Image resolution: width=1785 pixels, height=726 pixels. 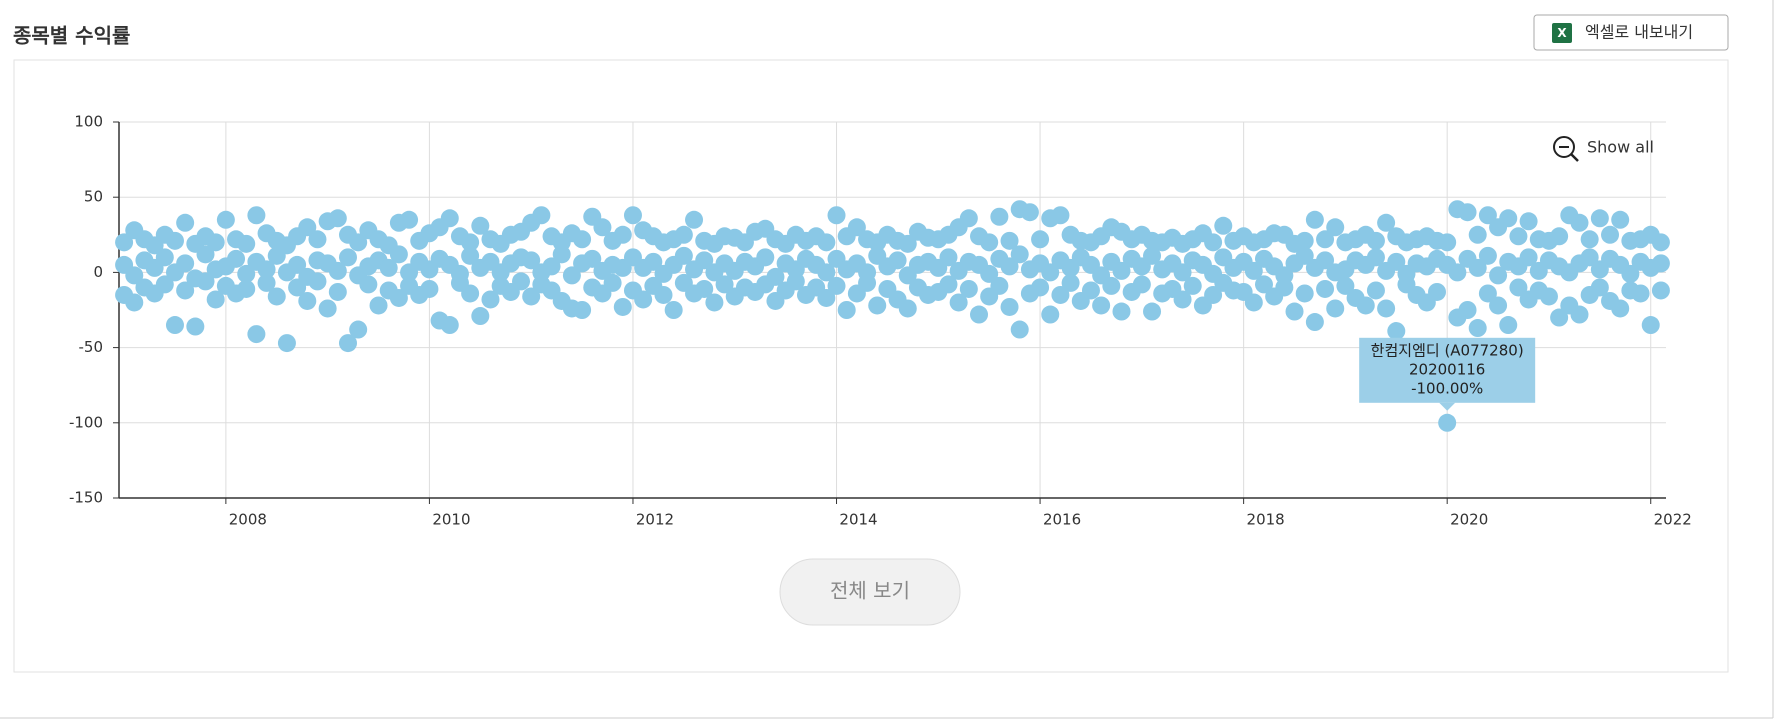 I want to click on y-tick-label: -50, so click(x=91, y=347).